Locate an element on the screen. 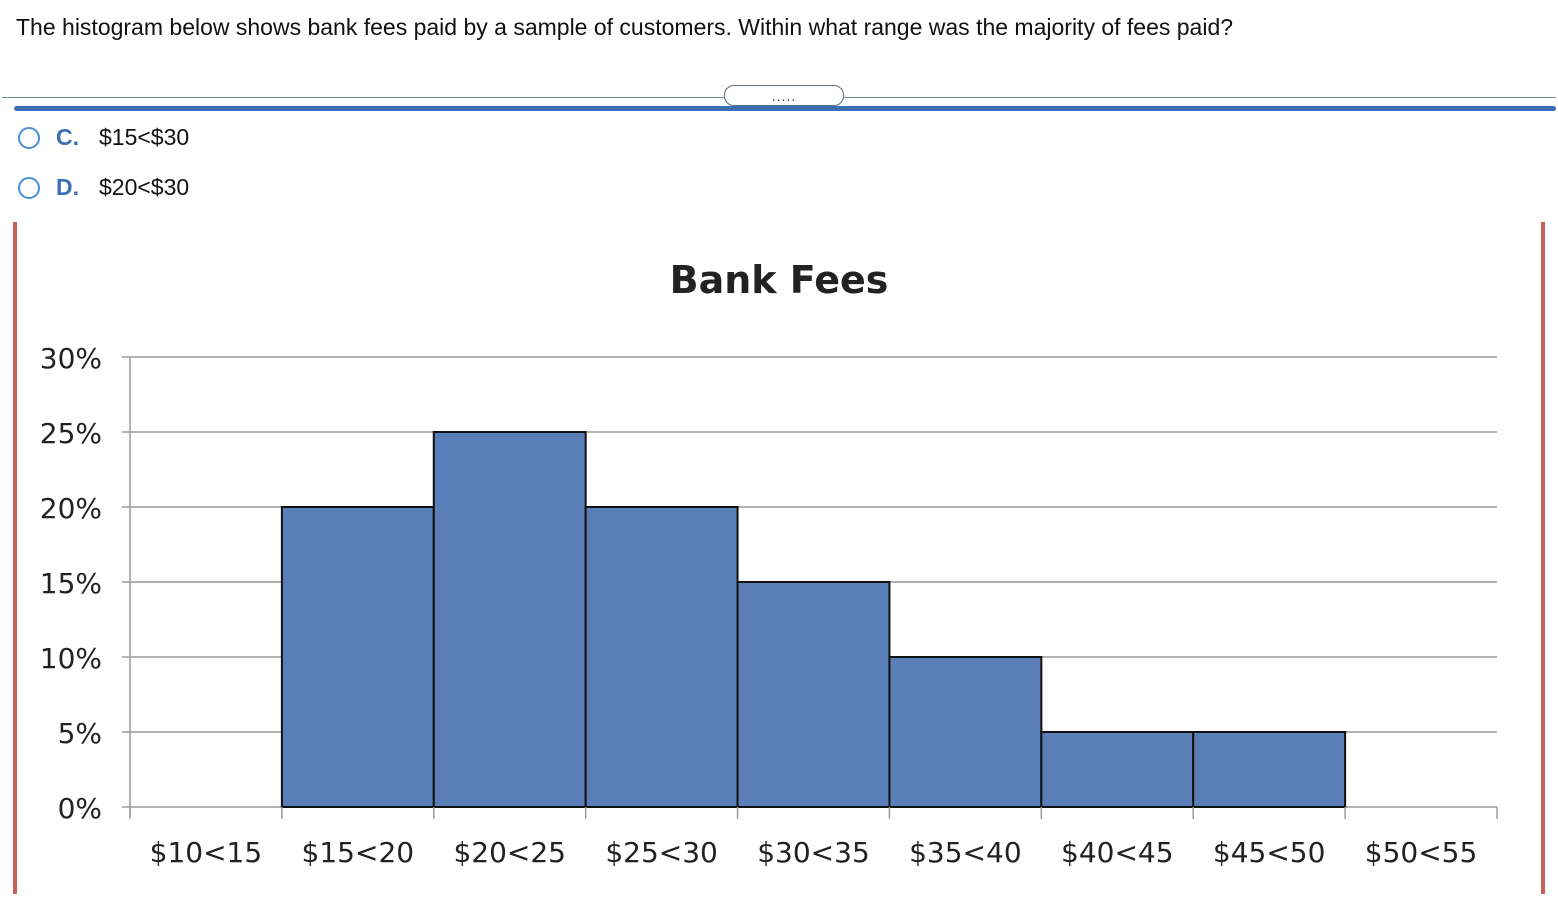  option-c: C. $15<$30 is located at coordinates (103, 137).